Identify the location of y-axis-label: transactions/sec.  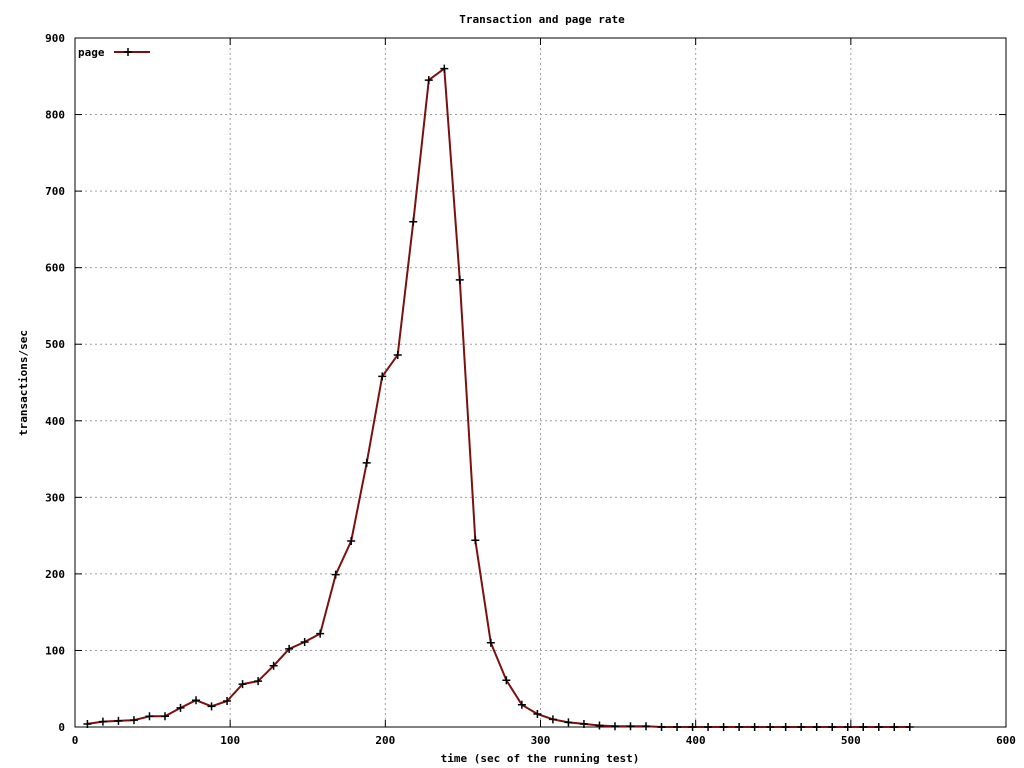
(23, 383).